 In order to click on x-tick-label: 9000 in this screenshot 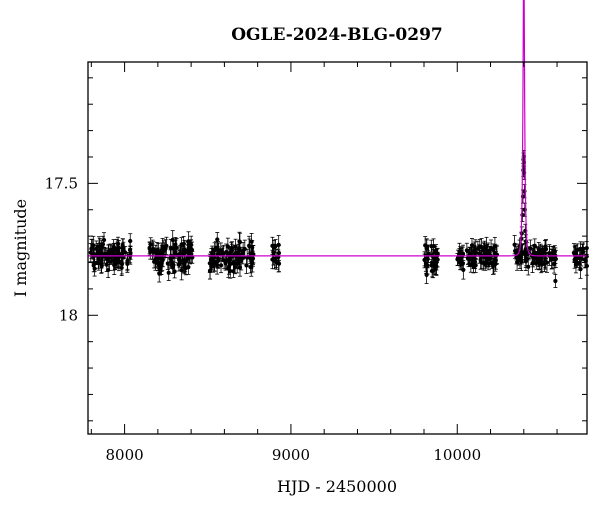, I will do `click(291, 455)`.